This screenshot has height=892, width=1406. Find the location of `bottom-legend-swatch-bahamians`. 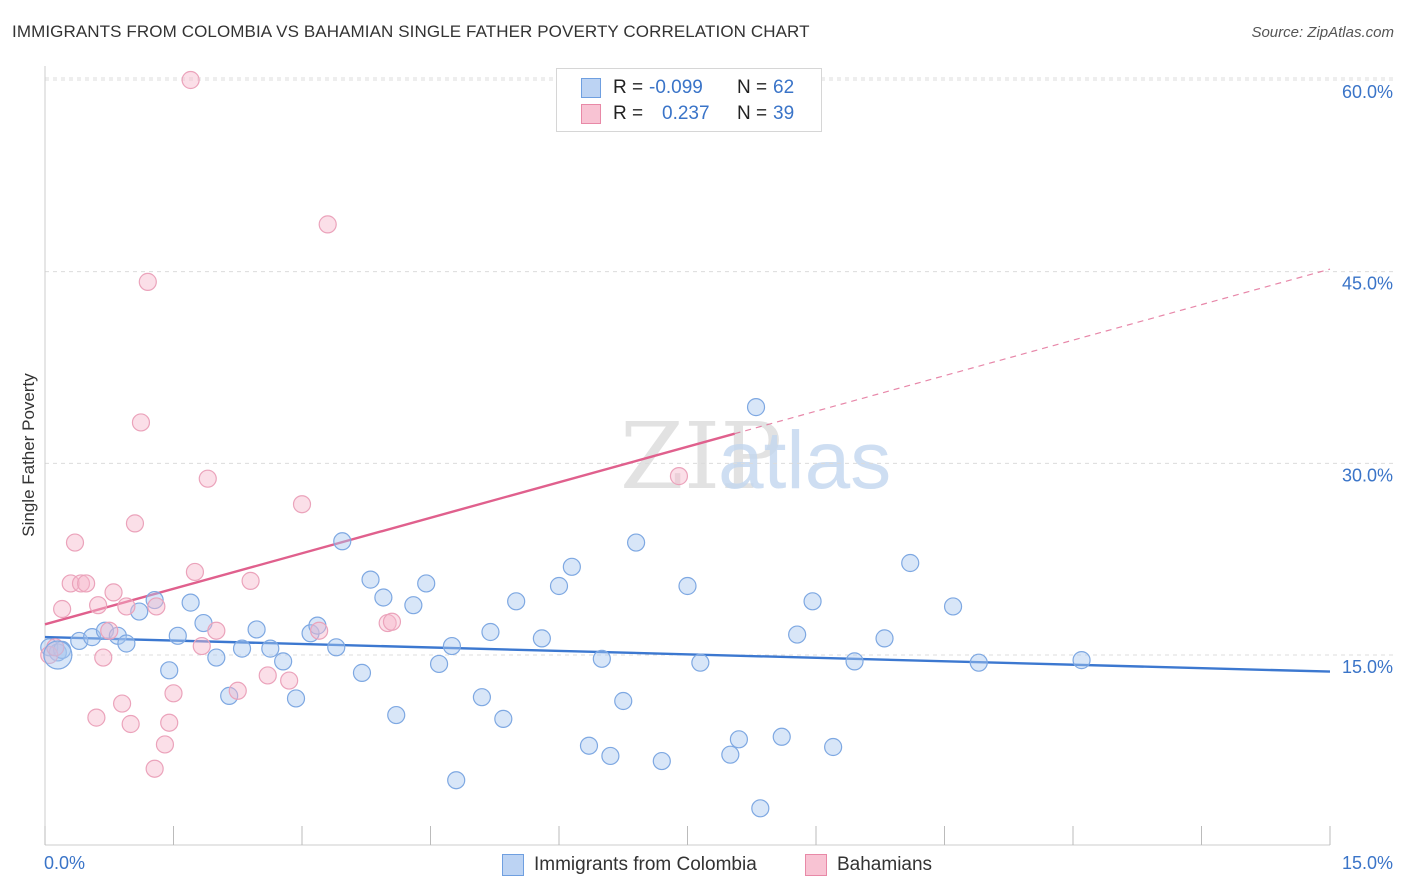

bottom-legend-swatch-bahamians is located at coordinates (816, 865).